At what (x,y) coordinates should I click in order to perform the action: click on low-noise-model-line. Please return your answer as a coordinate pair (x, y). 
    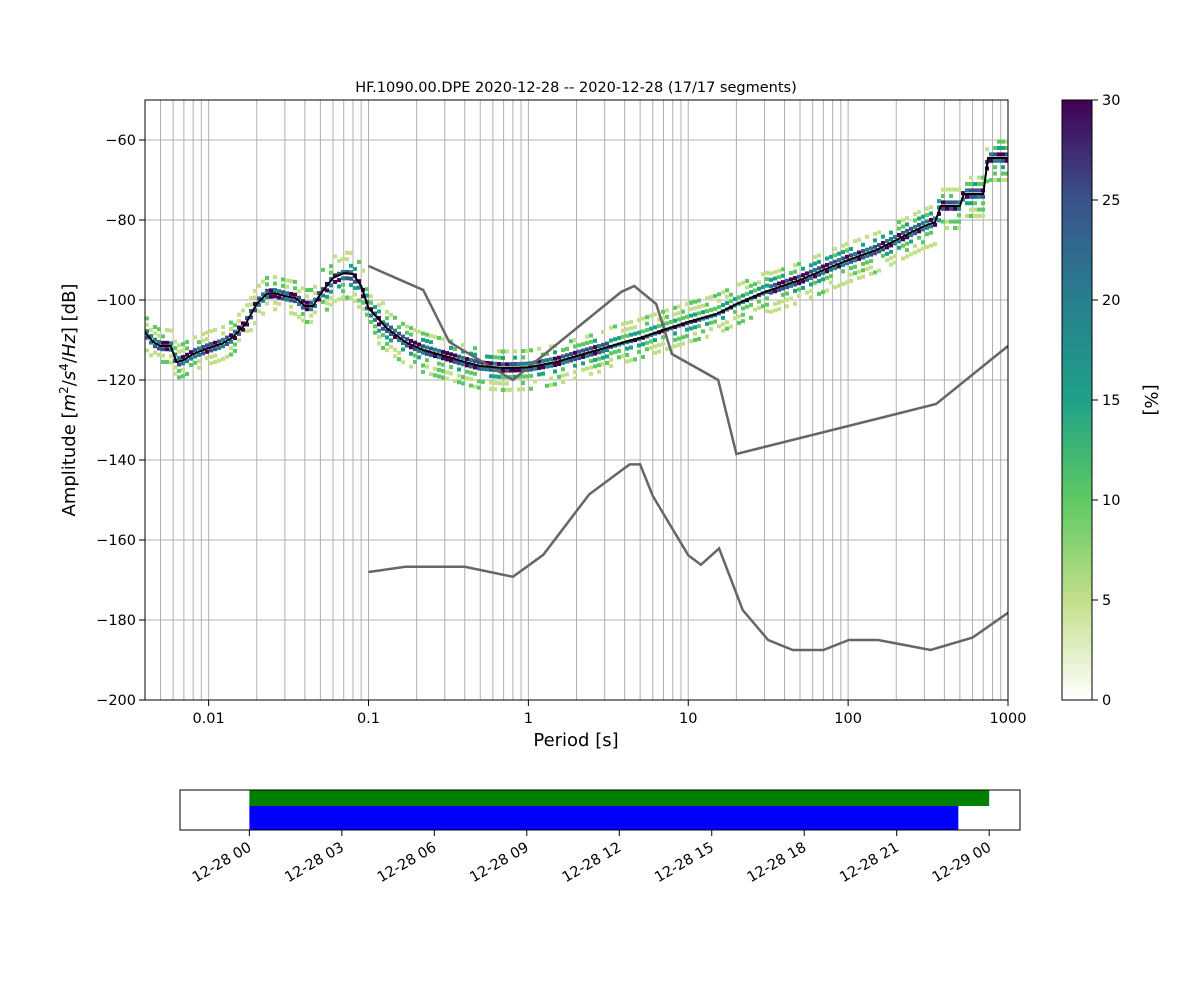
    Looking at the image, I should click on (688, 557).